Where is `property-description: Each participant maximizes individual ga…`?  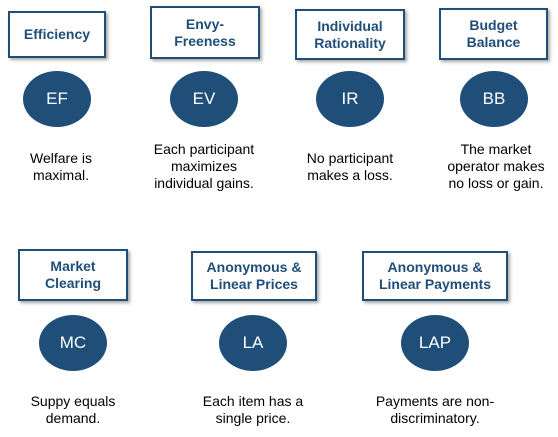
property-description: Each participant maximizes individual ga… is located at coordinates (204, 166).